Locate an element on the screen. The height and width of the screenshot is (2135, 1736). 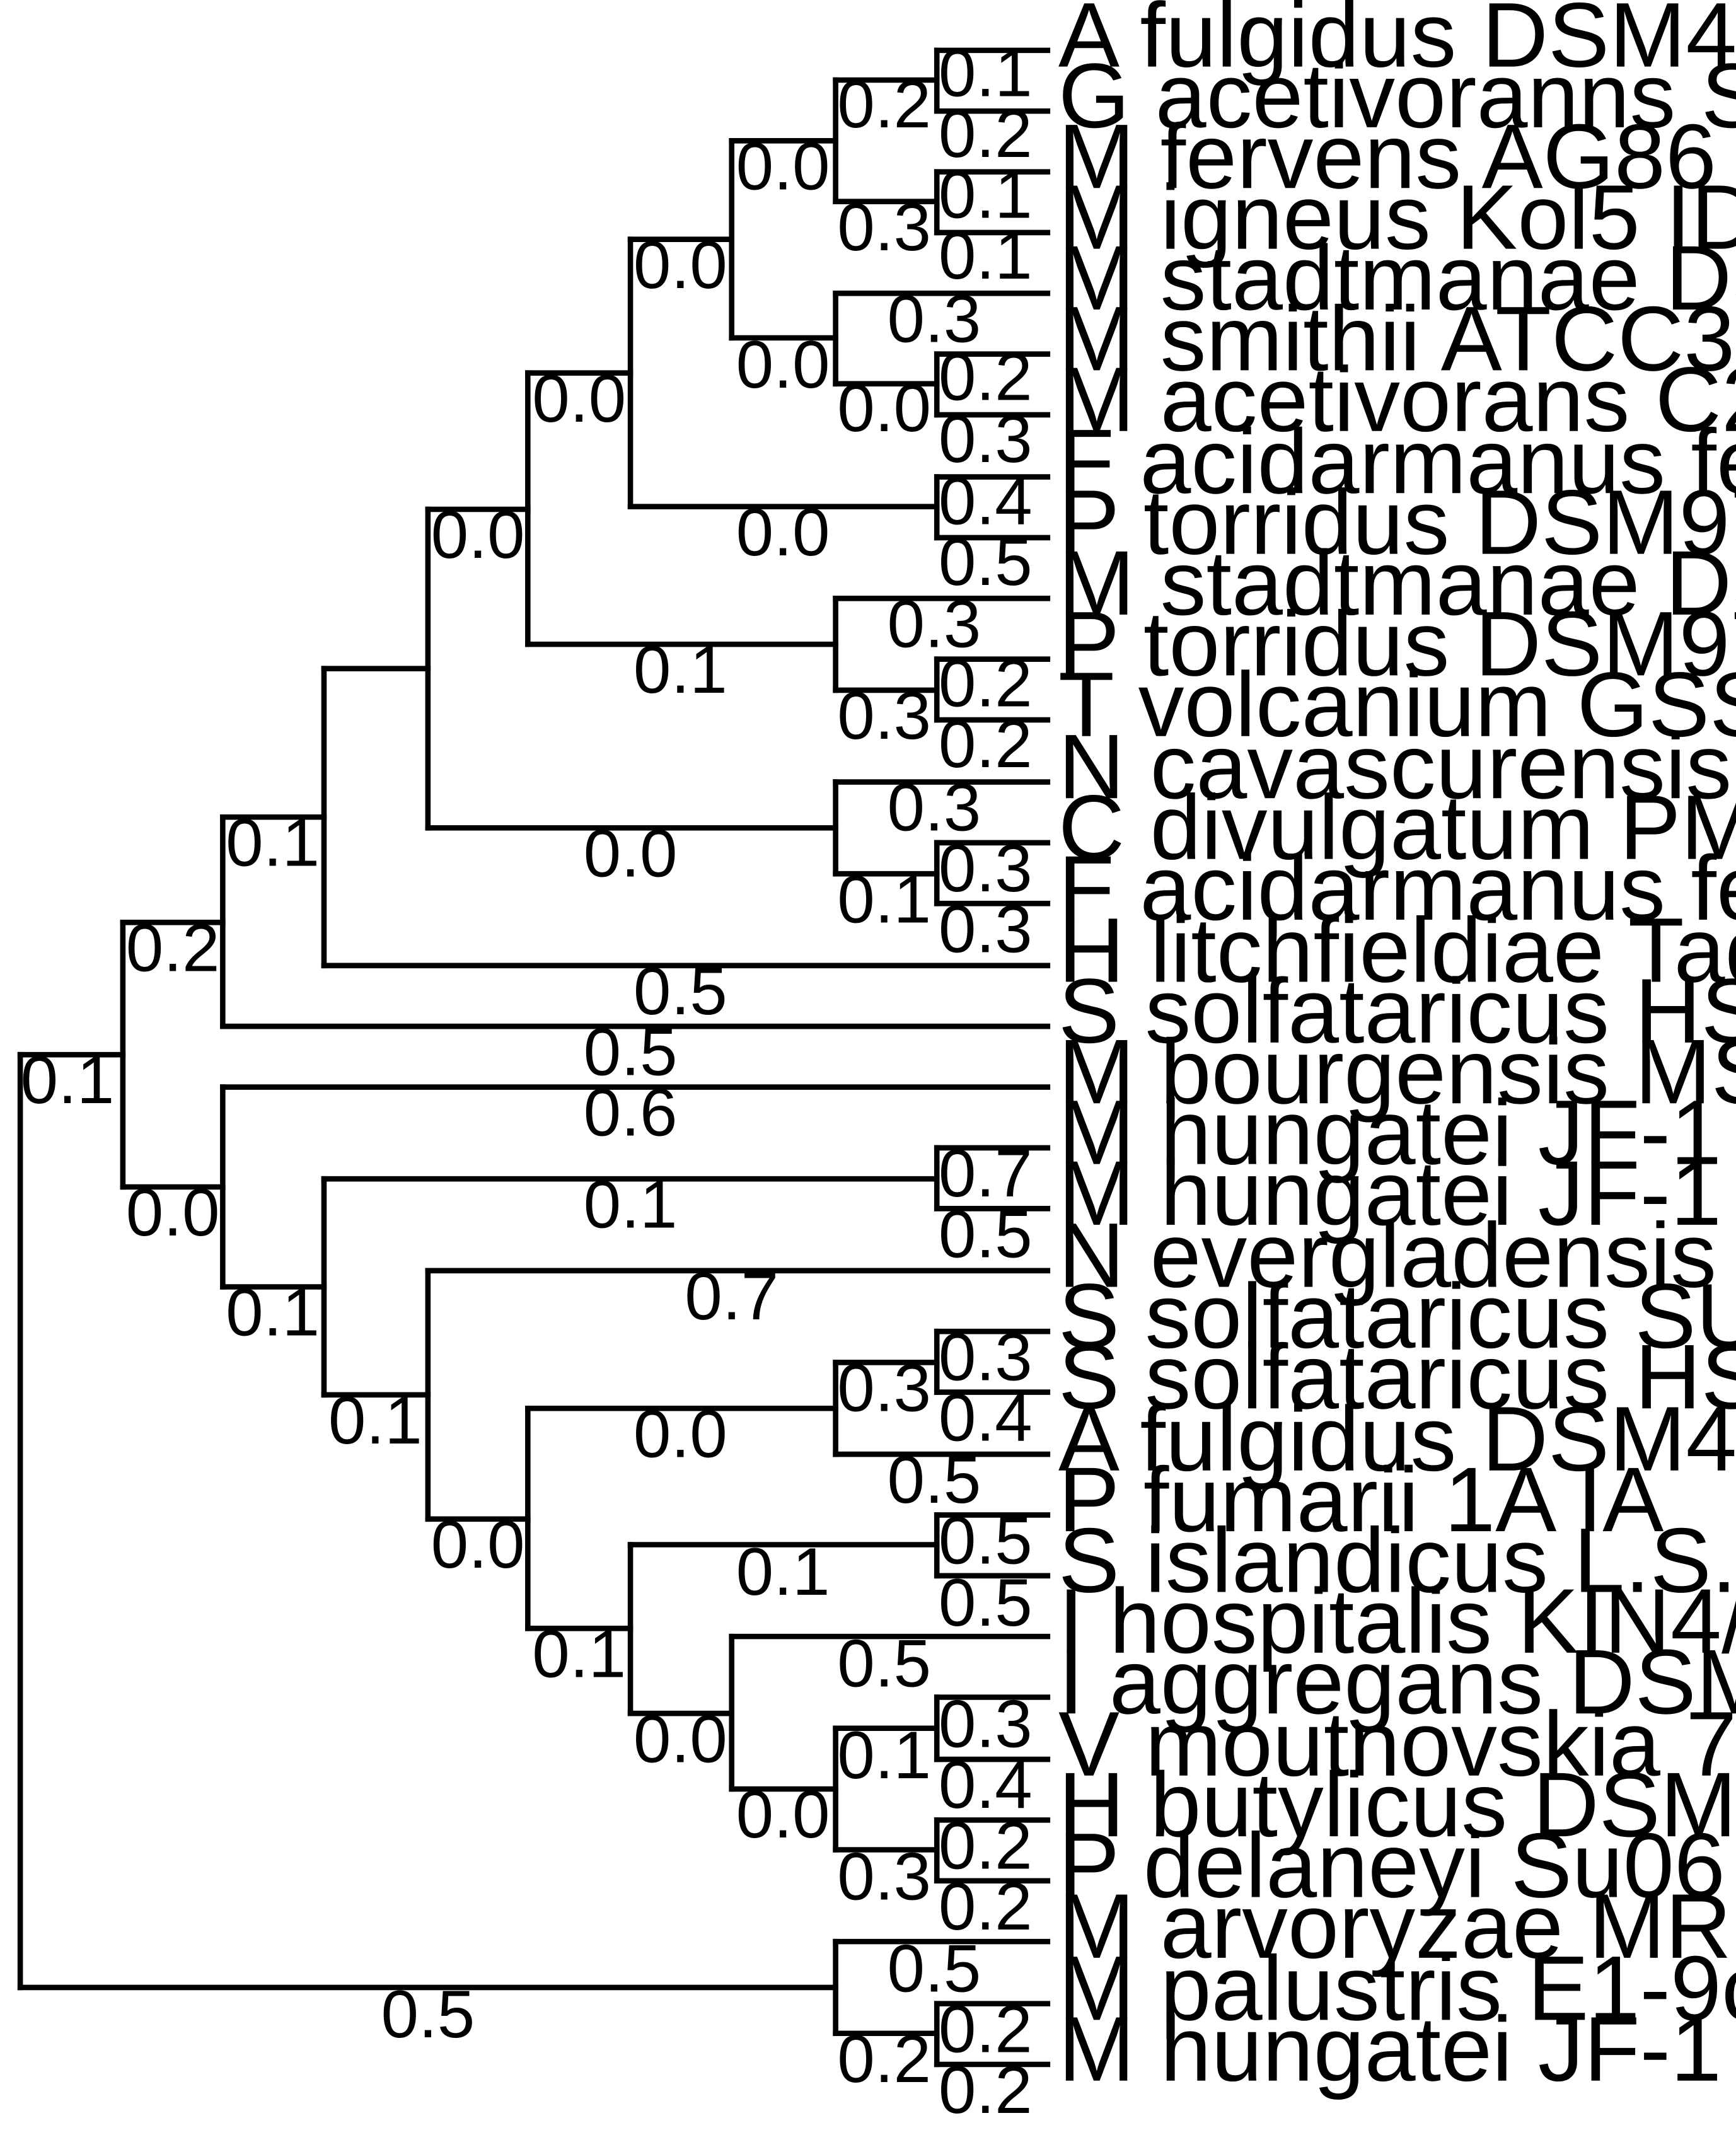
leaf-label: V moutnovskia 768-28 IA is located at coordinates (1397, 1743).